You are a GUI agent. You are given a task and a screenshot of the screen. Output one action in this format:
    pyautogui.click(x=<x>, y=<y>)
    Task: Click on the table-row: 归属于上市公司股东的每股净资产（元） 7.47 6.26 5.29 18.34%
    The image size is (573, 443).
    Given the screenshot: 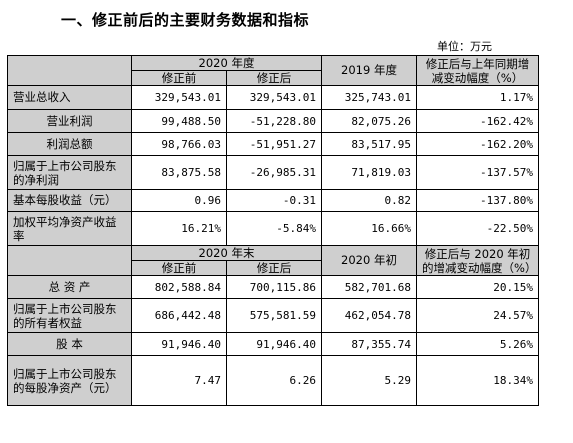 What is the action you would take?
    pyautogui.click(x=273, y=380)
    